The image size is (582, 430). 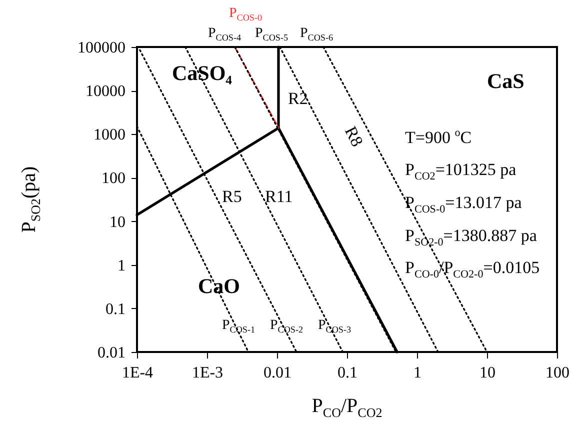 What do you see at coordinates (278, 373) in the screenshot?
I see `x-tick-label: 0.01` at bounding box center [278, 373].